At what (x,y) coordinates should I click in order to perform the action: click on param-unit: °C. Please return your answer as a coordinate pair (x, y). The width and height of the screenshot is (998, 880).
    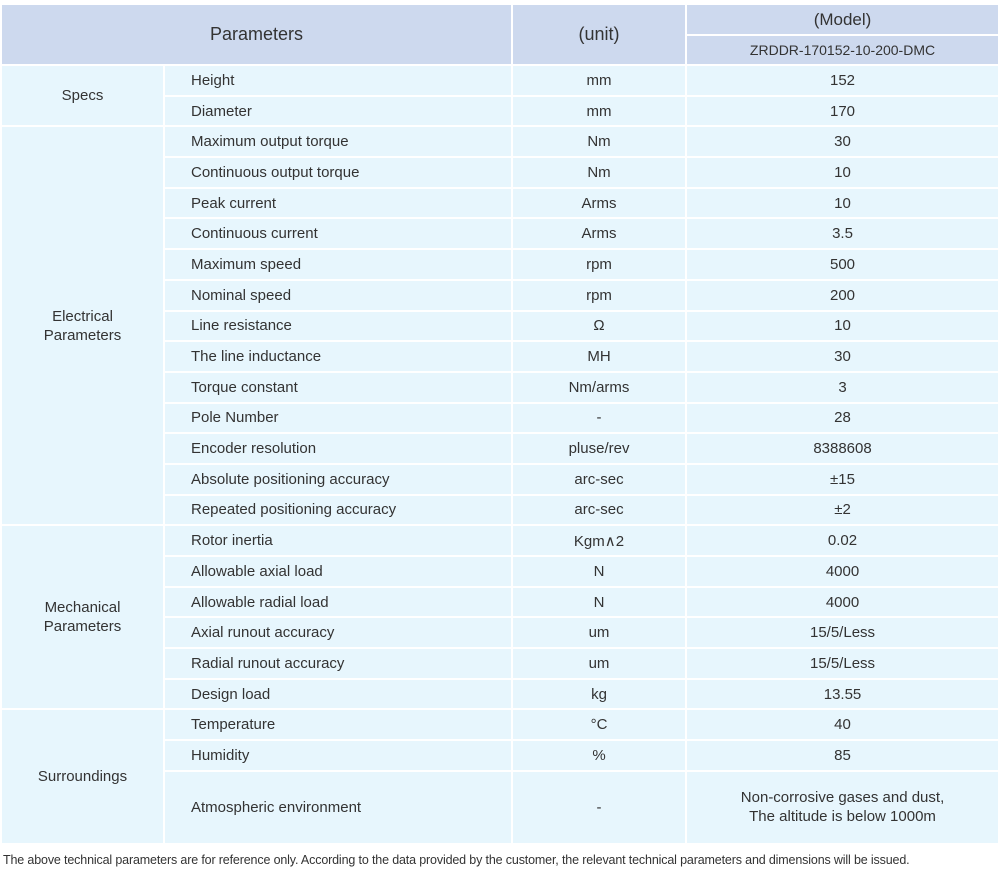
    Looking at the image, I should click on (599, 725).